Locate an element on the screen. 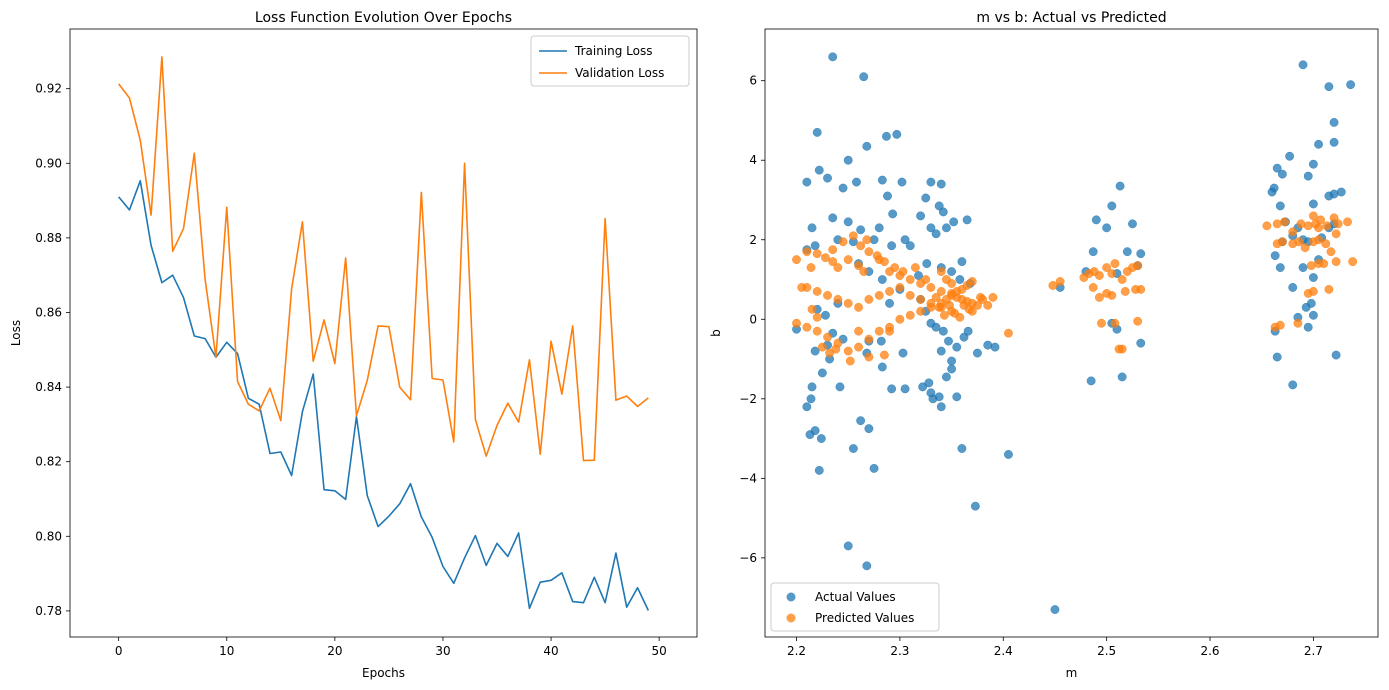 The height and width of the screenshot is (690, 1389). x-tick-label: 10 is located at coordinates (226, 651).